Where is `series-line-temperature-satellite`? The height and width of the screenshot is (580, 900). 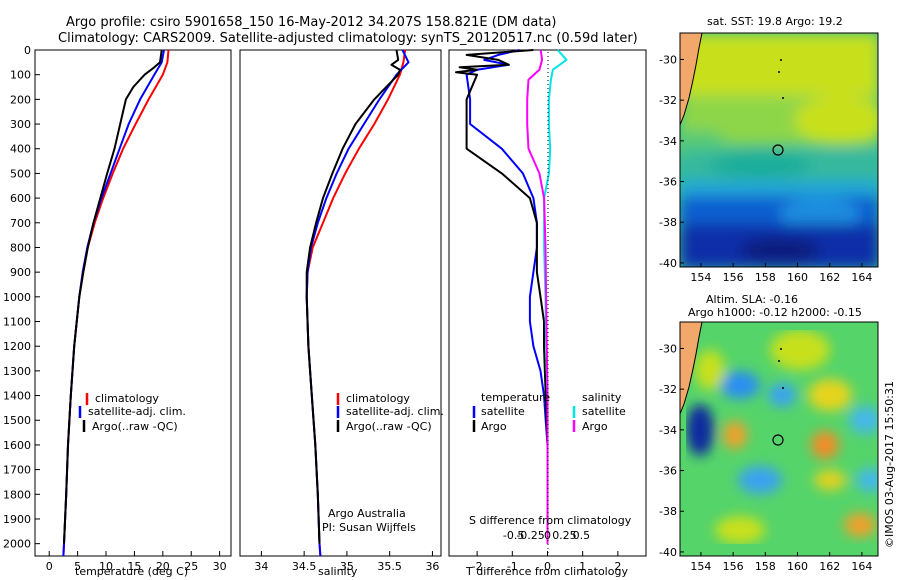
series-line-temperature-satellite is located at coordinates (507, 296).